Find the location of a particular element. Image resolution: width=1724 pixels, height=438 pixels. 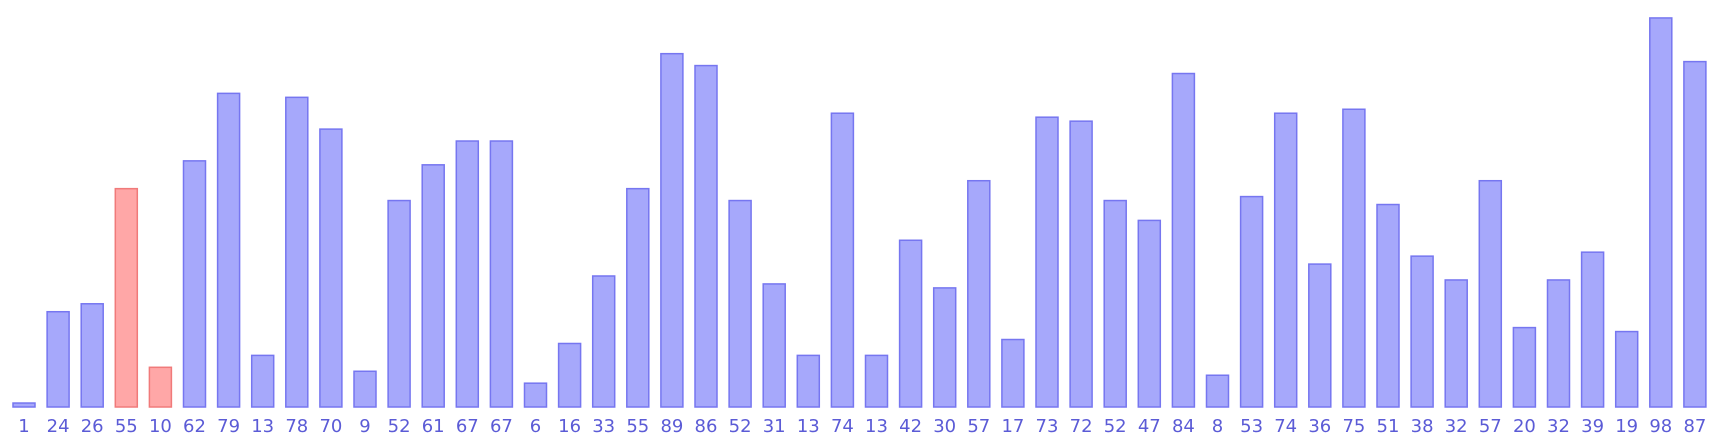

x-tick-label: 9 is located at coordinates (364, 426).